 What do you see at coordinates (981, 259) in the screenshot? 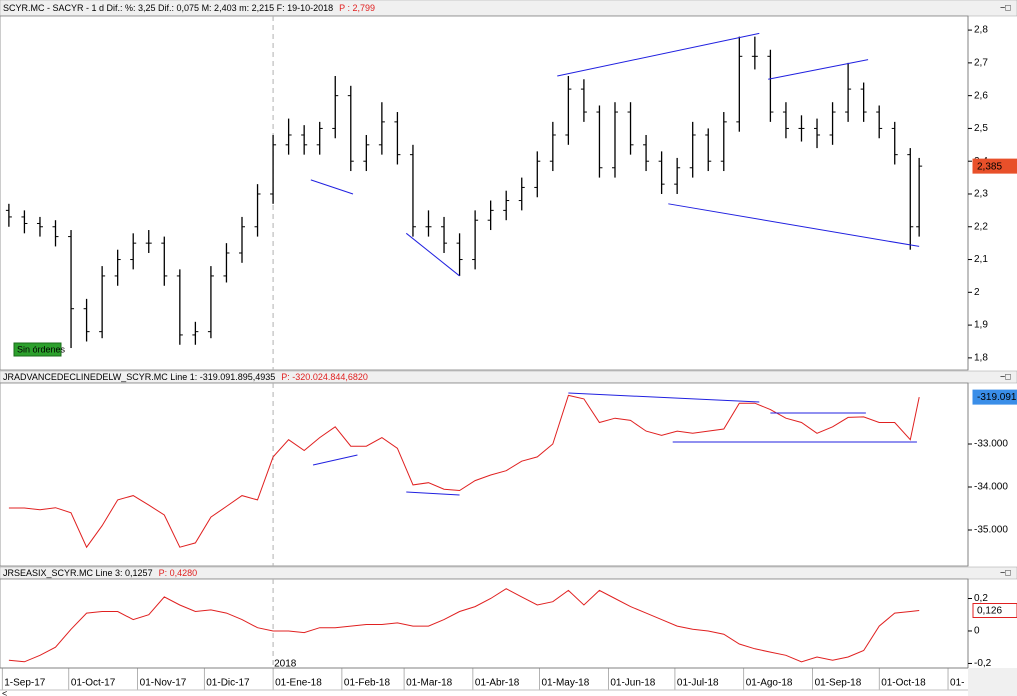
I see `y-tick-label: 2,1` at bounding box center [981, 259].